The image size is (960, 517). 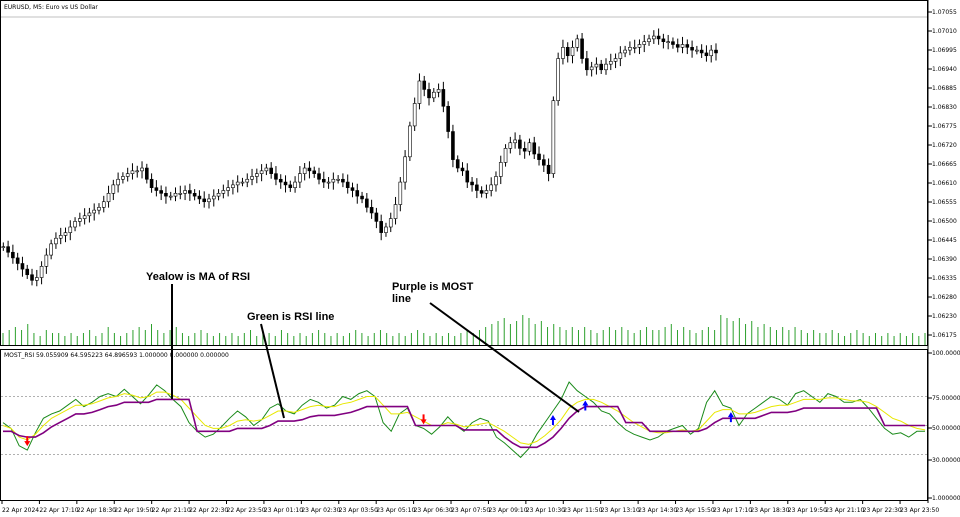 I want to click on price-tick-label: 1.06665, so click(x=944, y=164).